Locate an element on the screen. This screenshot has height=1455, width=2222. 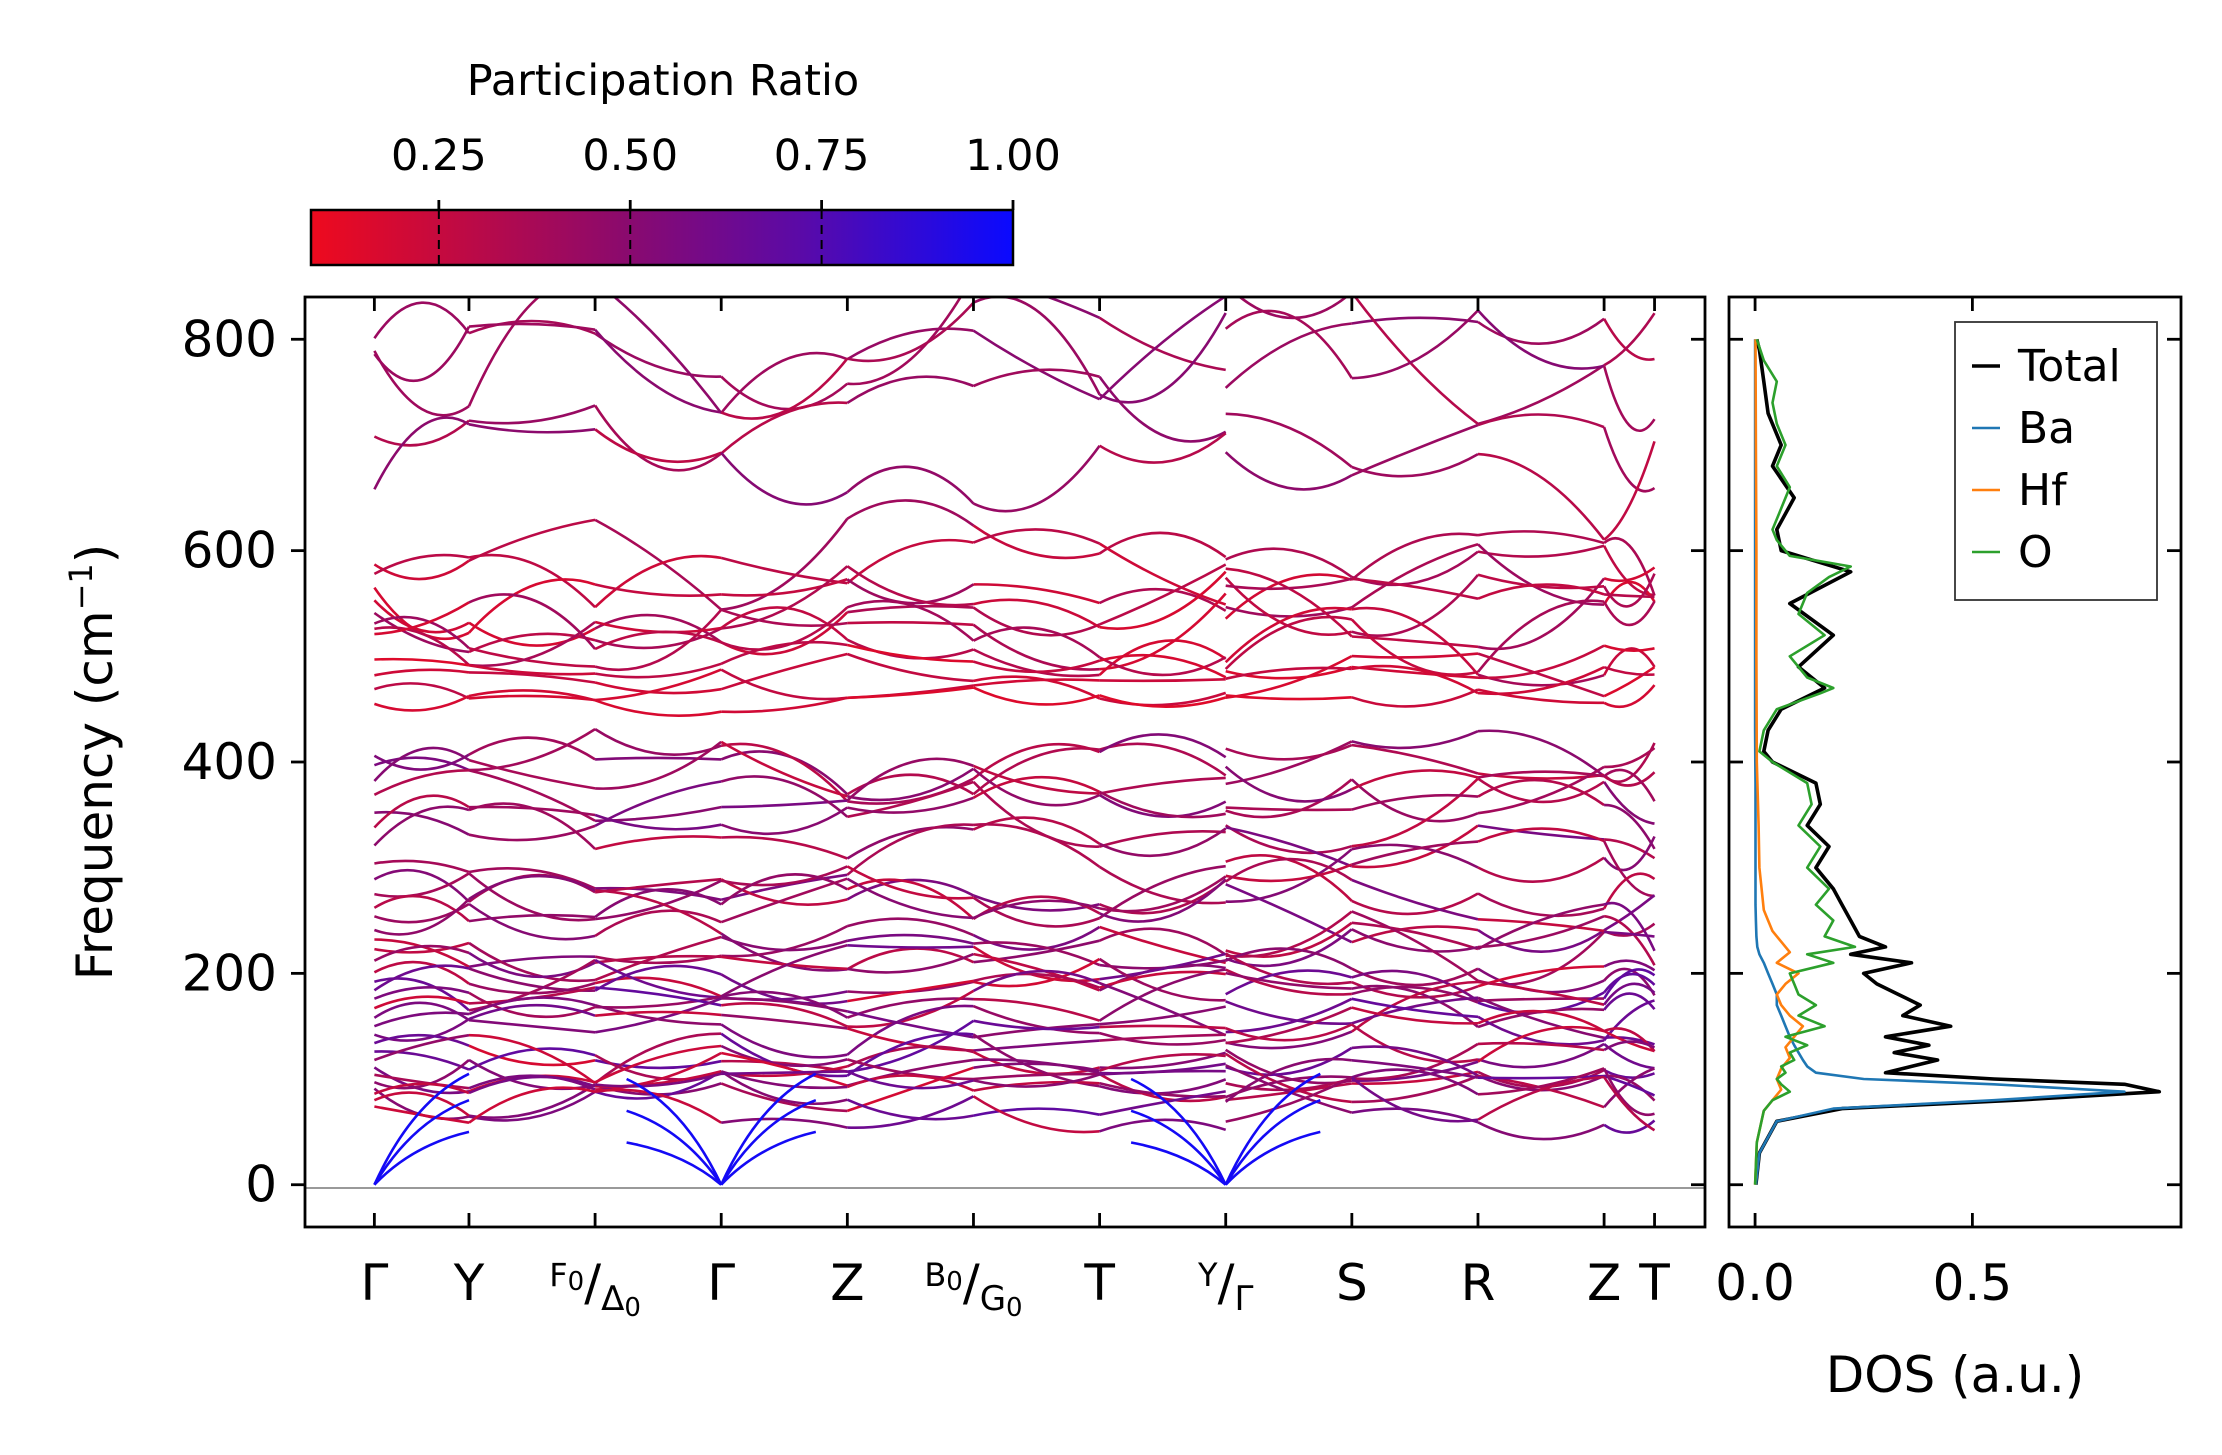
dos-y-ticks is located at coordinates (1955, 762).